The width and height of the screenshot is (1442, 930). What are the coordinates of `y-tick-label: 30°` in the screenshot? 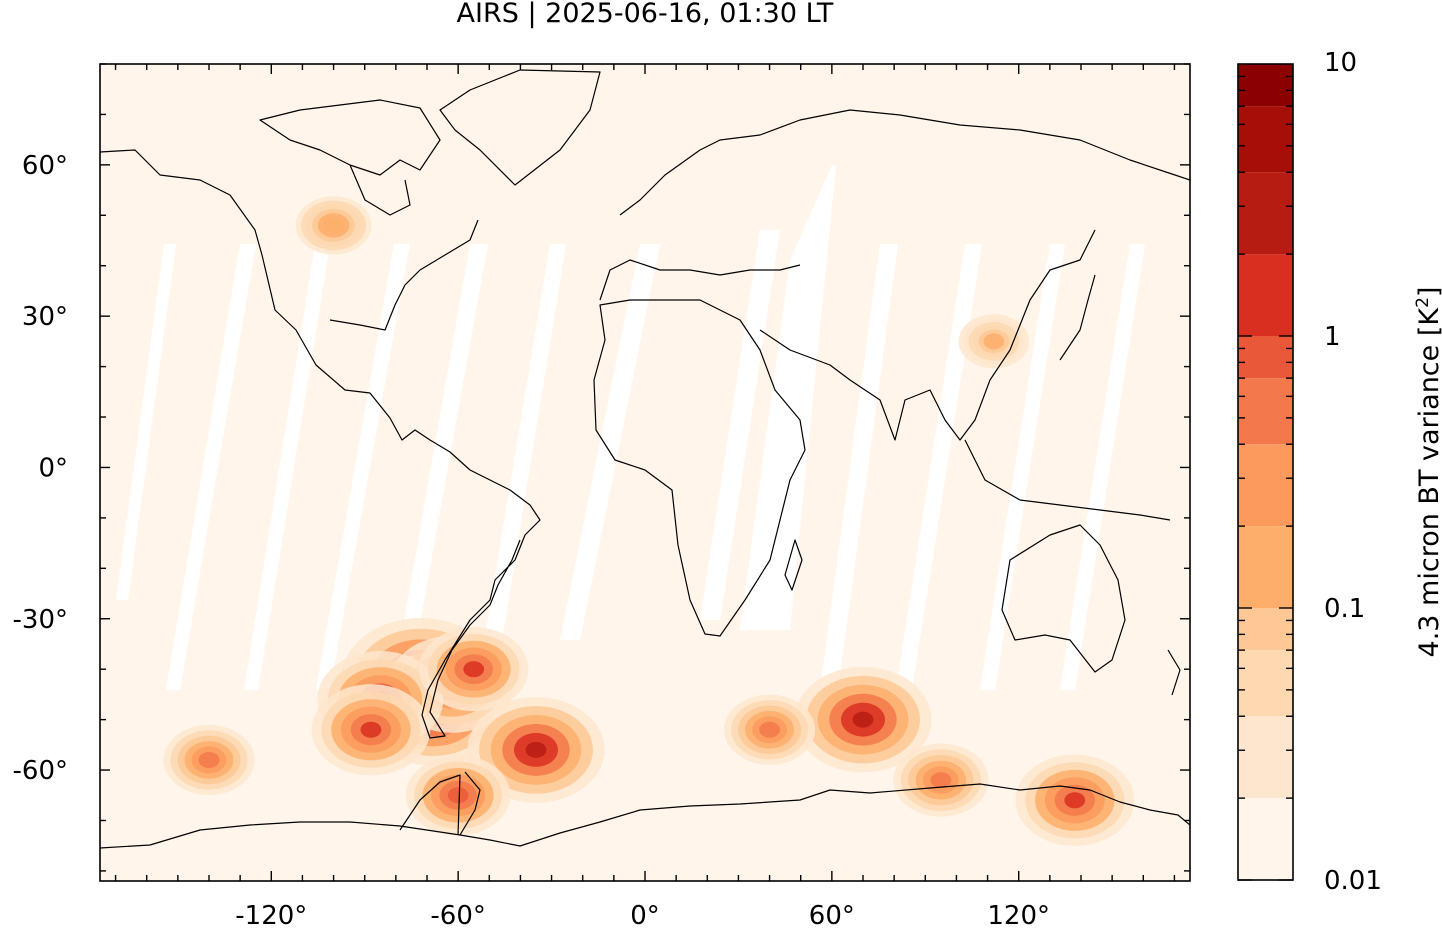 It's located at (45, 317).